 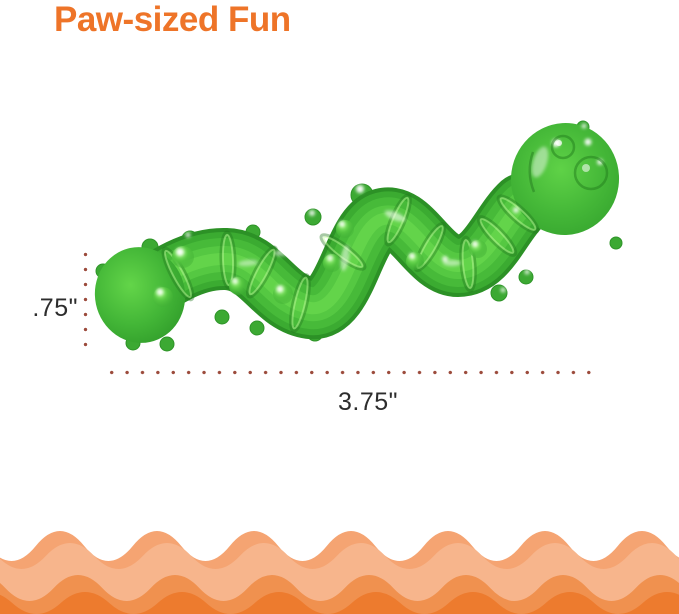 What do you see at coordinates (140, 295) in the screenshot?
I see `toy-tail` at bounding box center [140, 295].